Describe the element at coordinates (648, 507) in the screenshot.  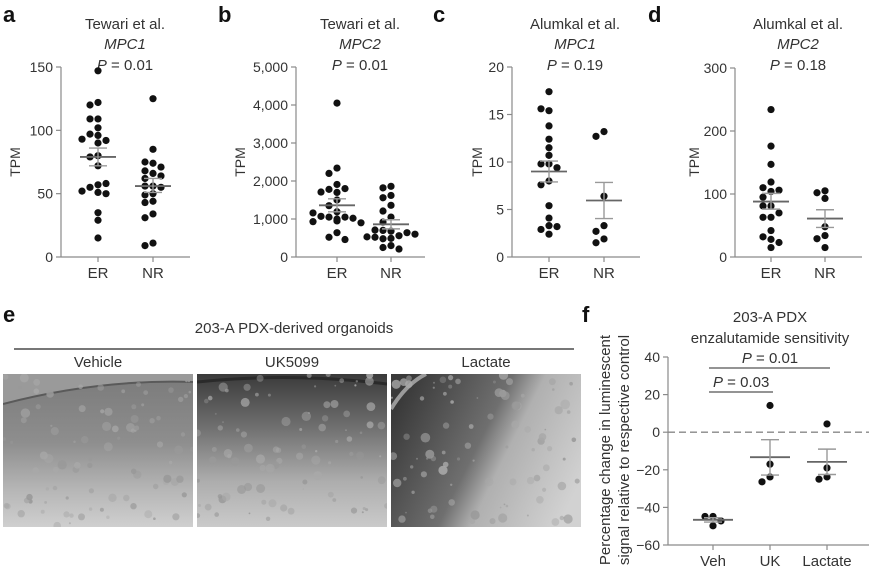
I see `y-tick-label: −40` at that location.